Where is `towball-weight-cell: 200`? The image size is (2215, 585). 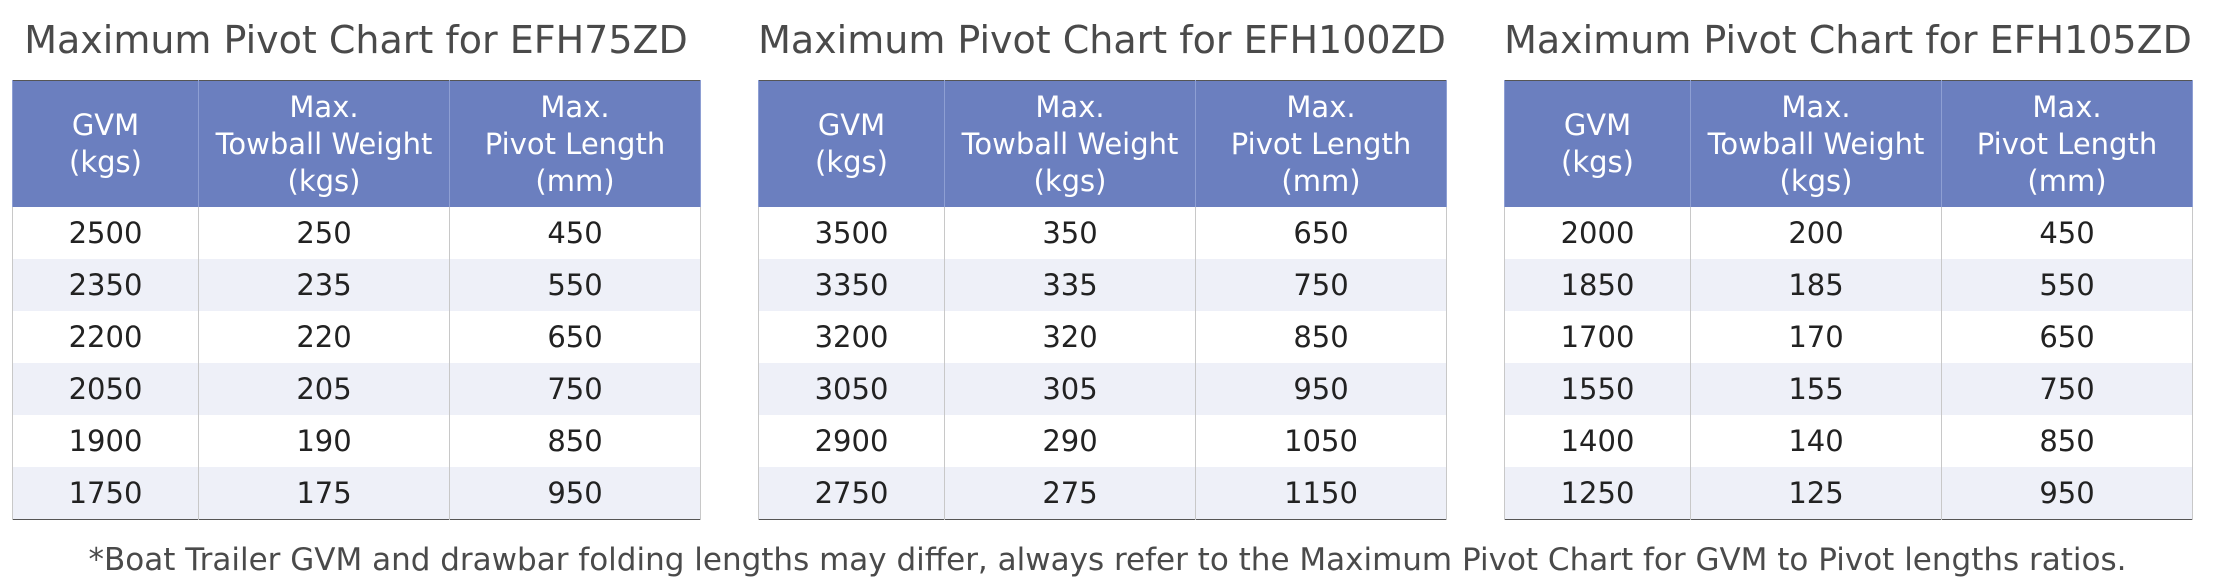 towball-weight-cell: 200 is located at coordinates (1816, 233).